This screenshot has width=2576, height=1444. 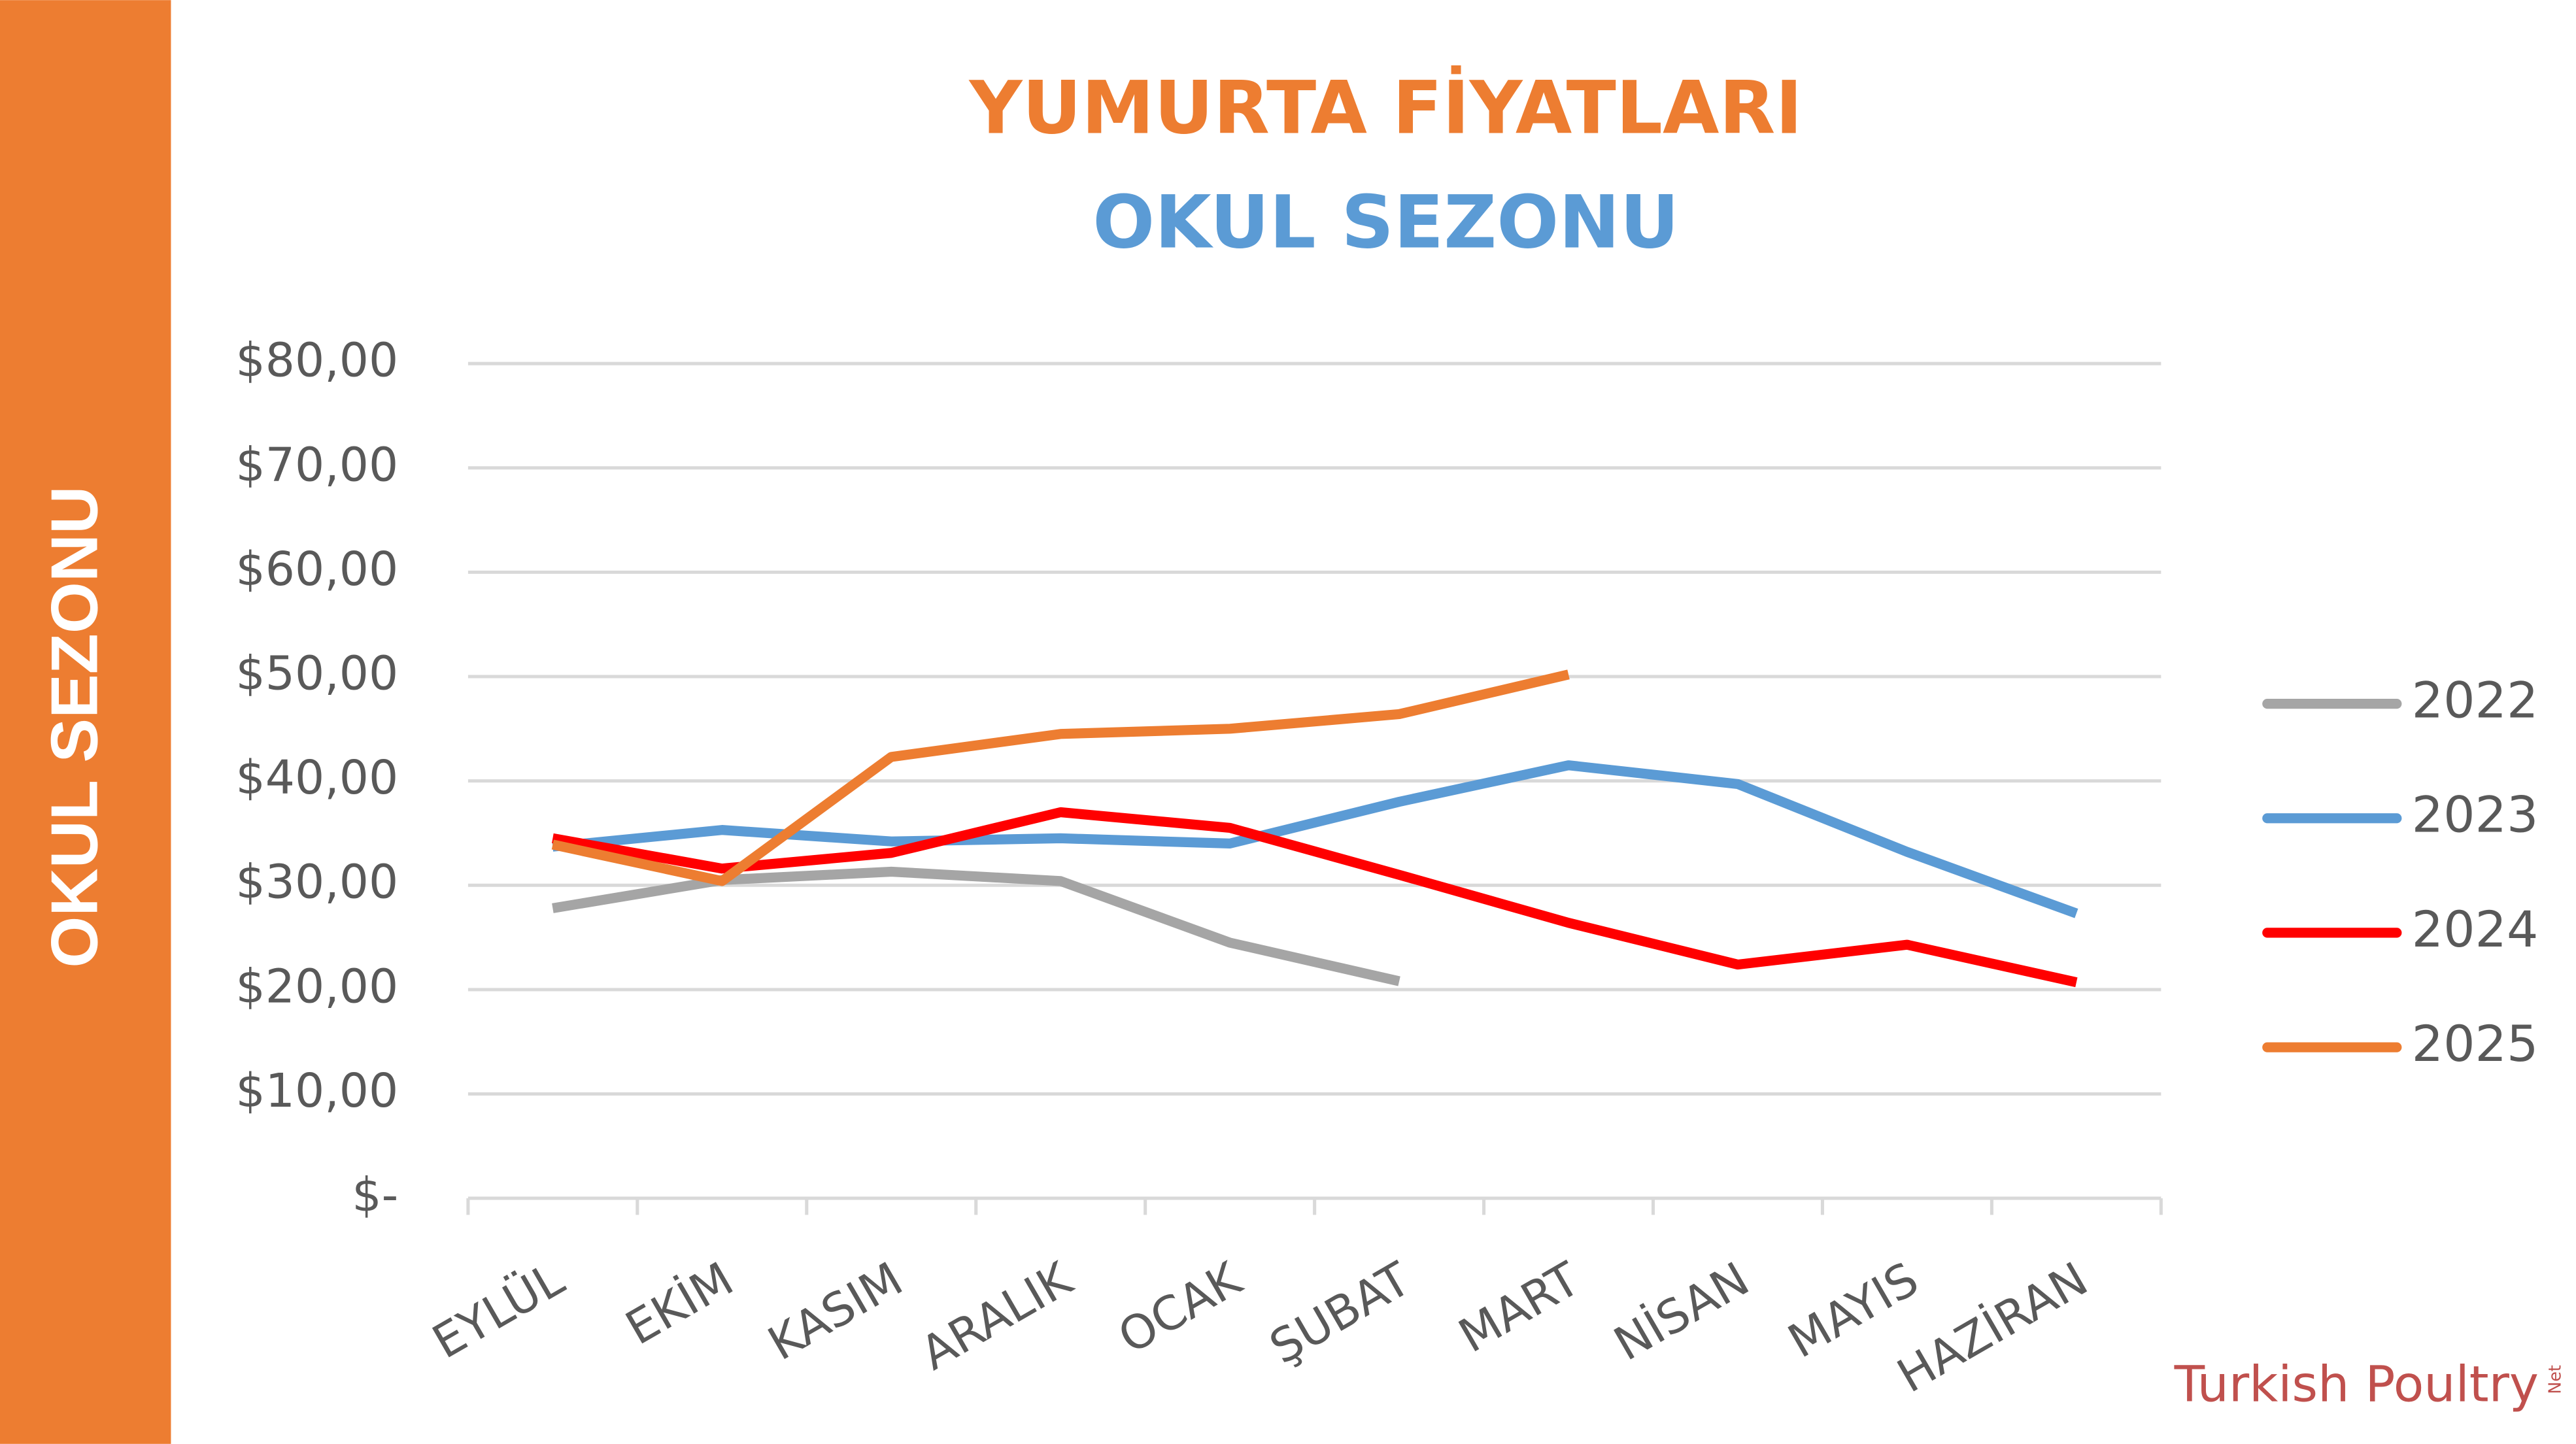 What do you see at coordinates (835, 1311) in the screenshot?
I see `x-tick-label: KASIM` at bounding box center [835, 1311].